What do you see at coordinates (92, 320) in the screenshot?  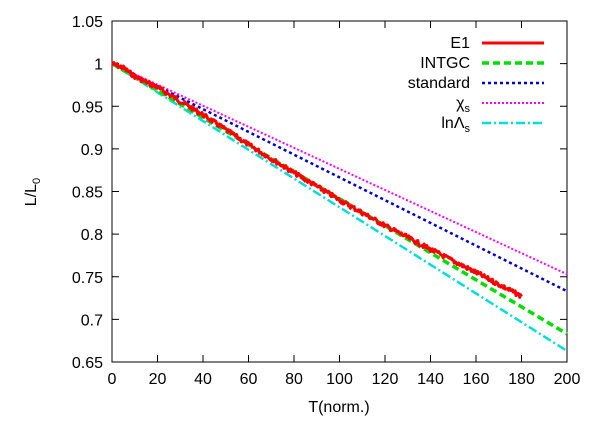 I see `y-tick-label: 0.7` at bounding box center [92, 320].